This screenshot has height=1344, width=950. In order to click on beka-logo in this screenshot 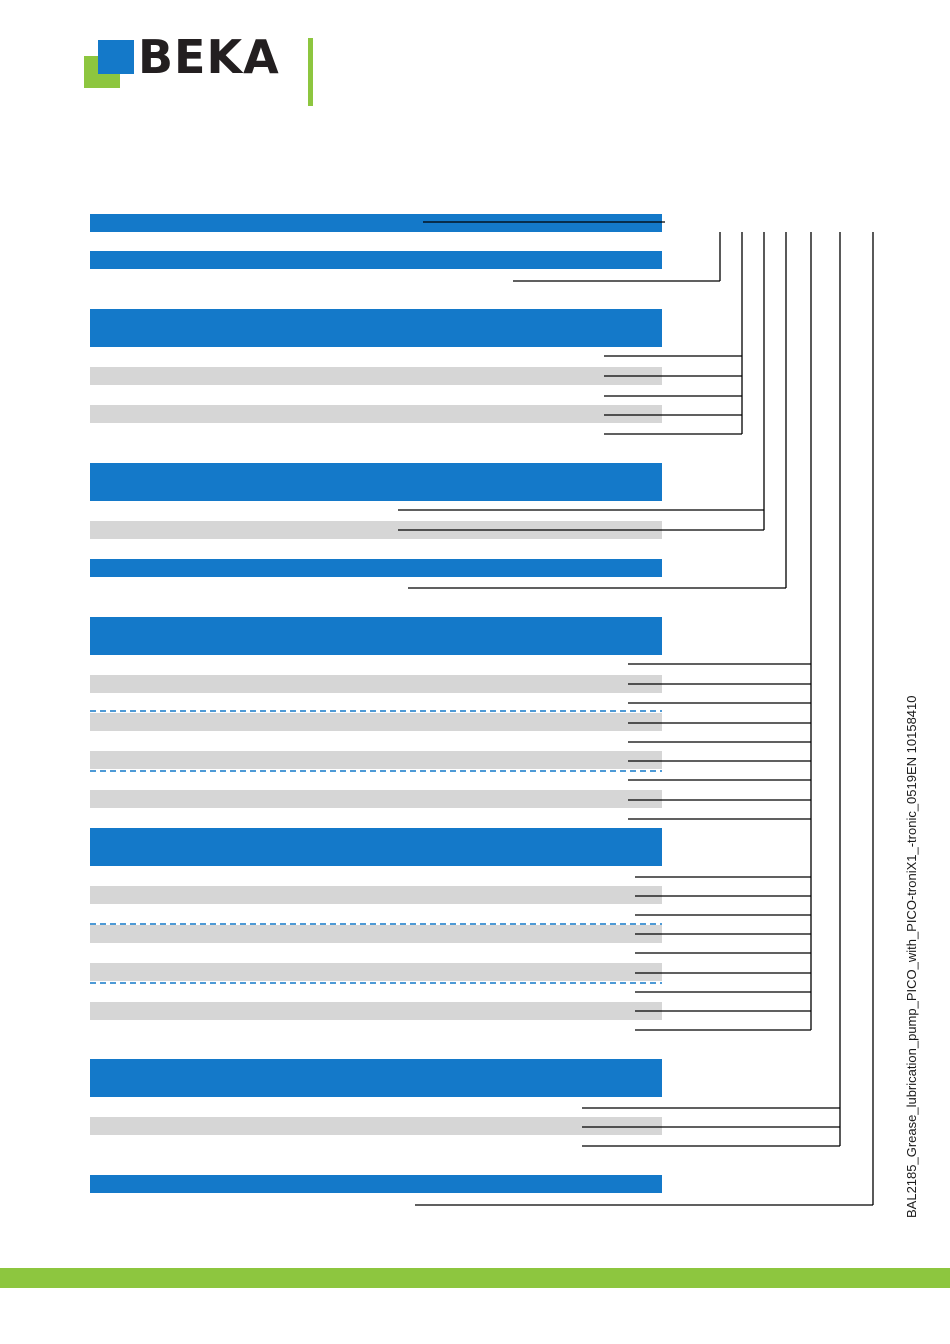, I will do `click(204, 65)`.